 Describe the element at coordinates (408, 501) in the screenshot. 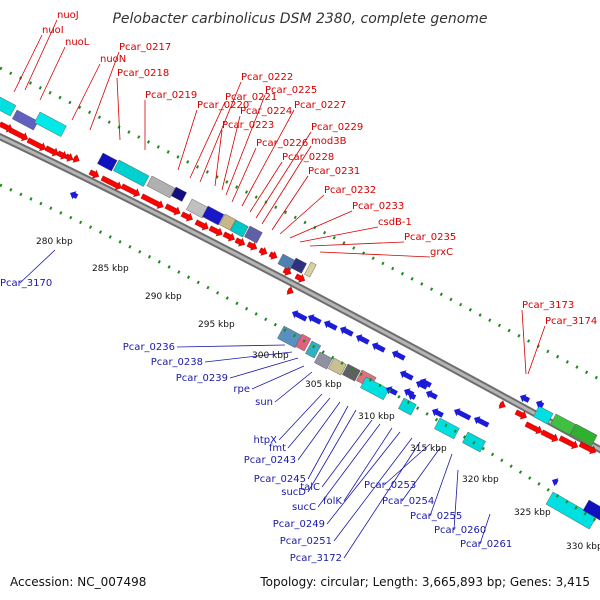

I see `gene-label-pcar-0254: Pcar_0254` at that location.